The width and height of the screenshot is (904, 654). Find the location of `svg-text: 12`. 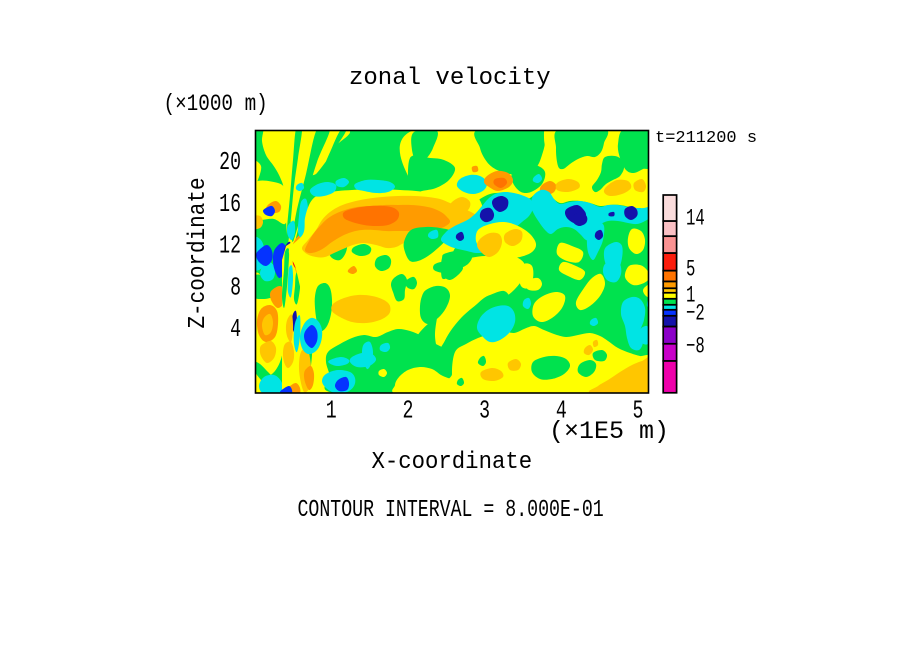

svg-text: 12 is located at coordinates (230, 246).